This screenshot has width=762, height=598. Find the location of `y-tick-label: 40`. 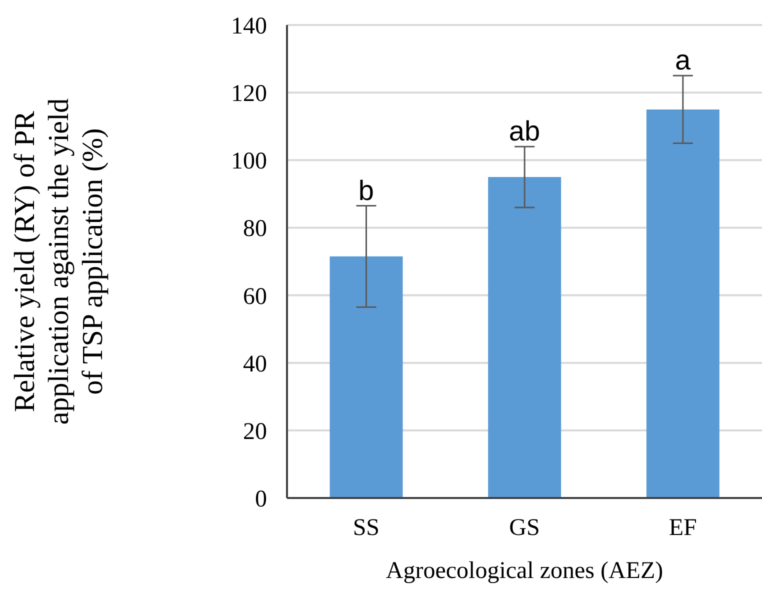

y-tick-label: 40 is located at coordinates (255, 364).